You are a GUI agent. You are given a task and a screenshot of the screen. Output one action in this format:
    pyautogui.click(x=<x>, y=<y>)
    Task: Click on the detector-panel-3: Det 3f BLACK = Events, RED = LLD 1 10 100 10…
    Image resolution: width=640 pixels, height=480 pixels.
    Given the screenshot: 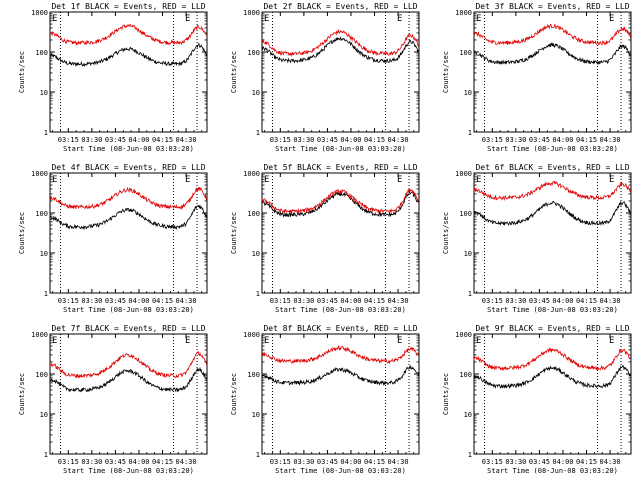 What is the action you would take?
    pyautogui.click(x=537, y=77)
    